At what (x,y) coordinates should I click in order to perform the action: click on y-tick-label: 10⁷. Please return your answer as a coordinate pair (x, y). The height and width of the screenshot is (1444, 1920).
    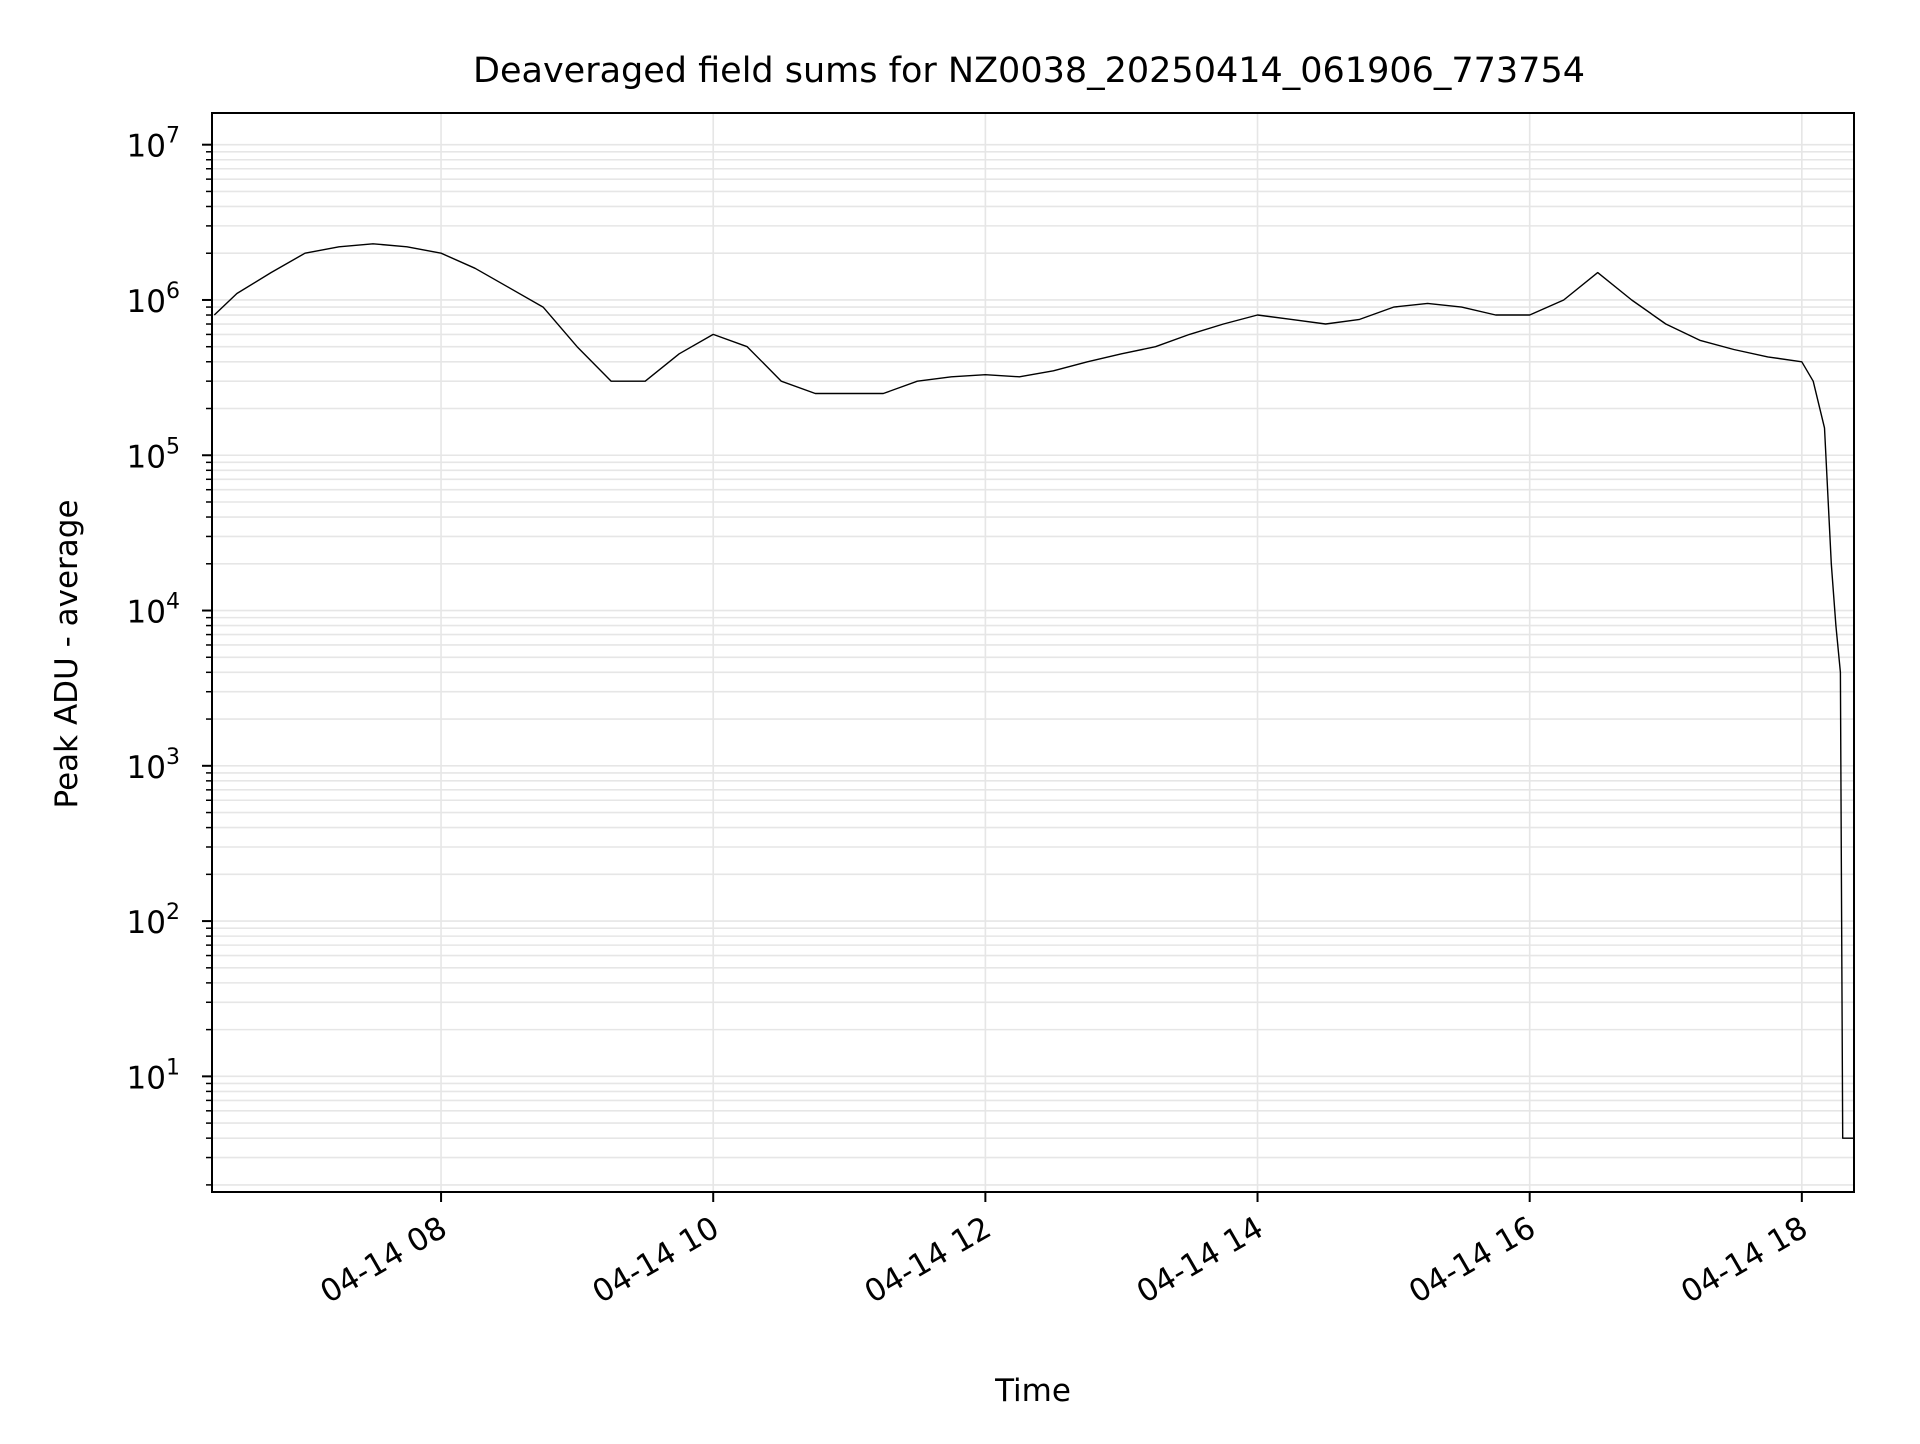
    Looking at the image, I should click on (153, 144).